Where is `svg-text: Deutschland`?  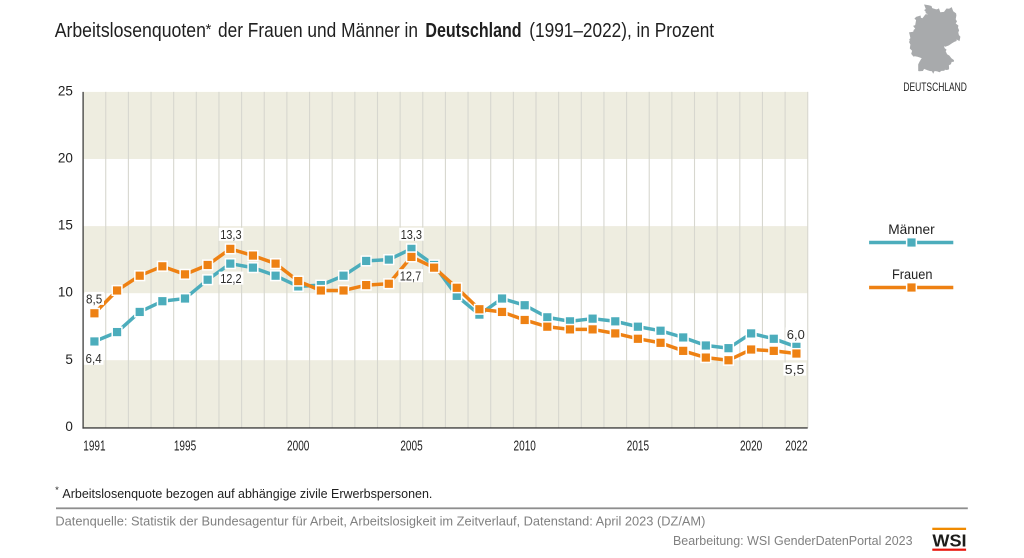
svg-text: Deutschland is located at coordinates (473, 31).